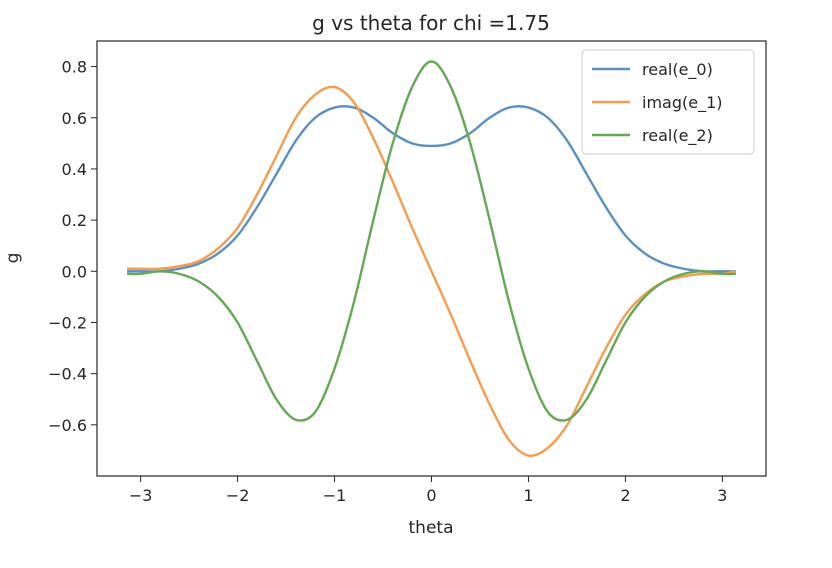  Describe the element at coordinates (74, 169) in the screenshot. I see `y-tick-label: 0.4` at that location.